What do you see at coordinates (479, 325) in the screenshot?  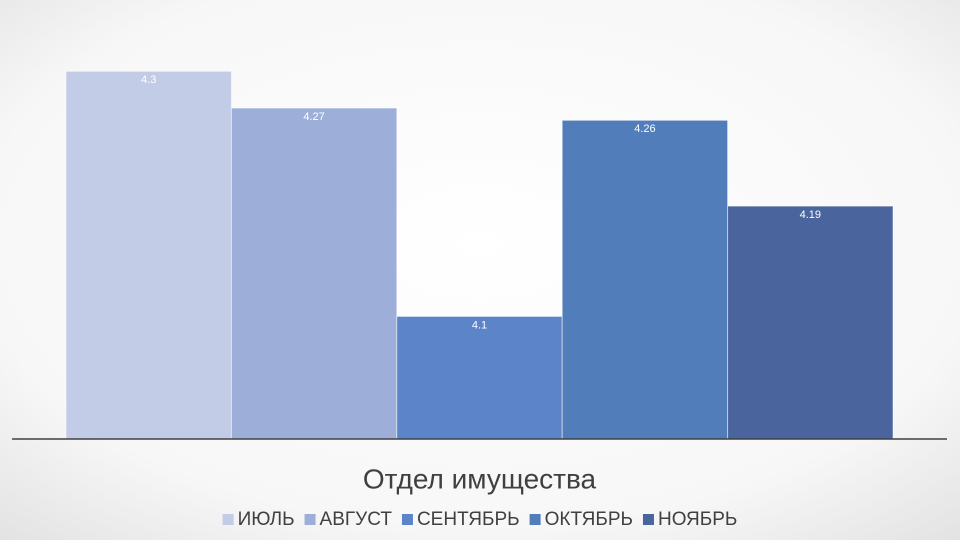 I see `data-label: 4.1` at bounding box center [479, 325].